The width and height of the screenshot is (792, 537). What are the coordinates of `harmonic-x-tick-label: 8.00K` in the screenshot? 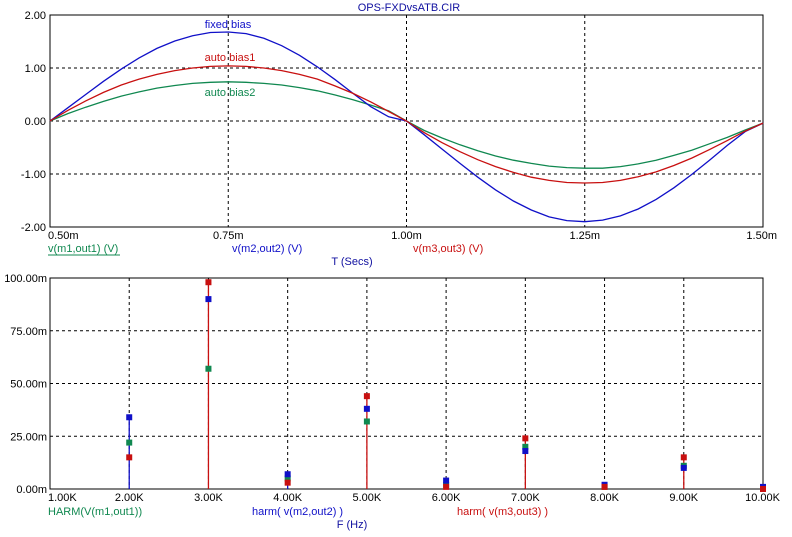 It's located at (604, 498).